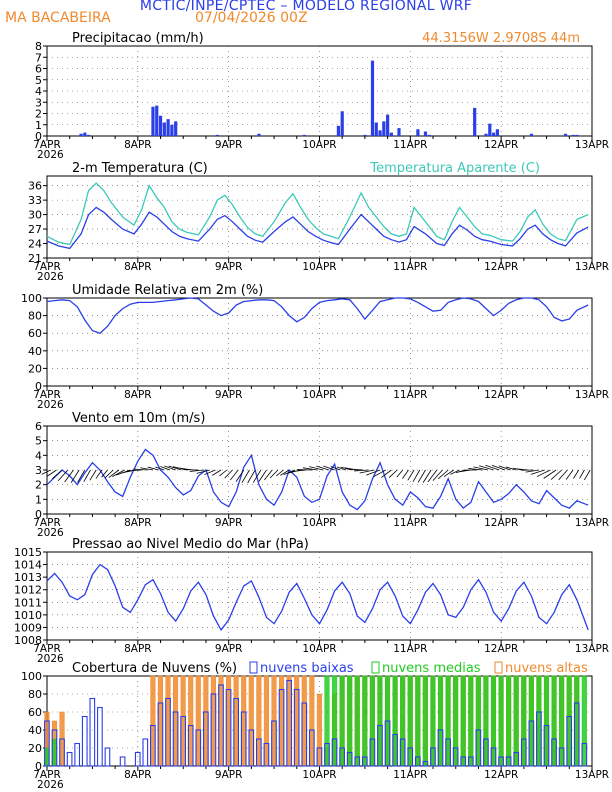 This screenshot has width=612, height=792. What do you see at coordinates (50, 405) in the screenshot?
I see `humidity-xtick-year: 2026` at bounding box center [50, 405].